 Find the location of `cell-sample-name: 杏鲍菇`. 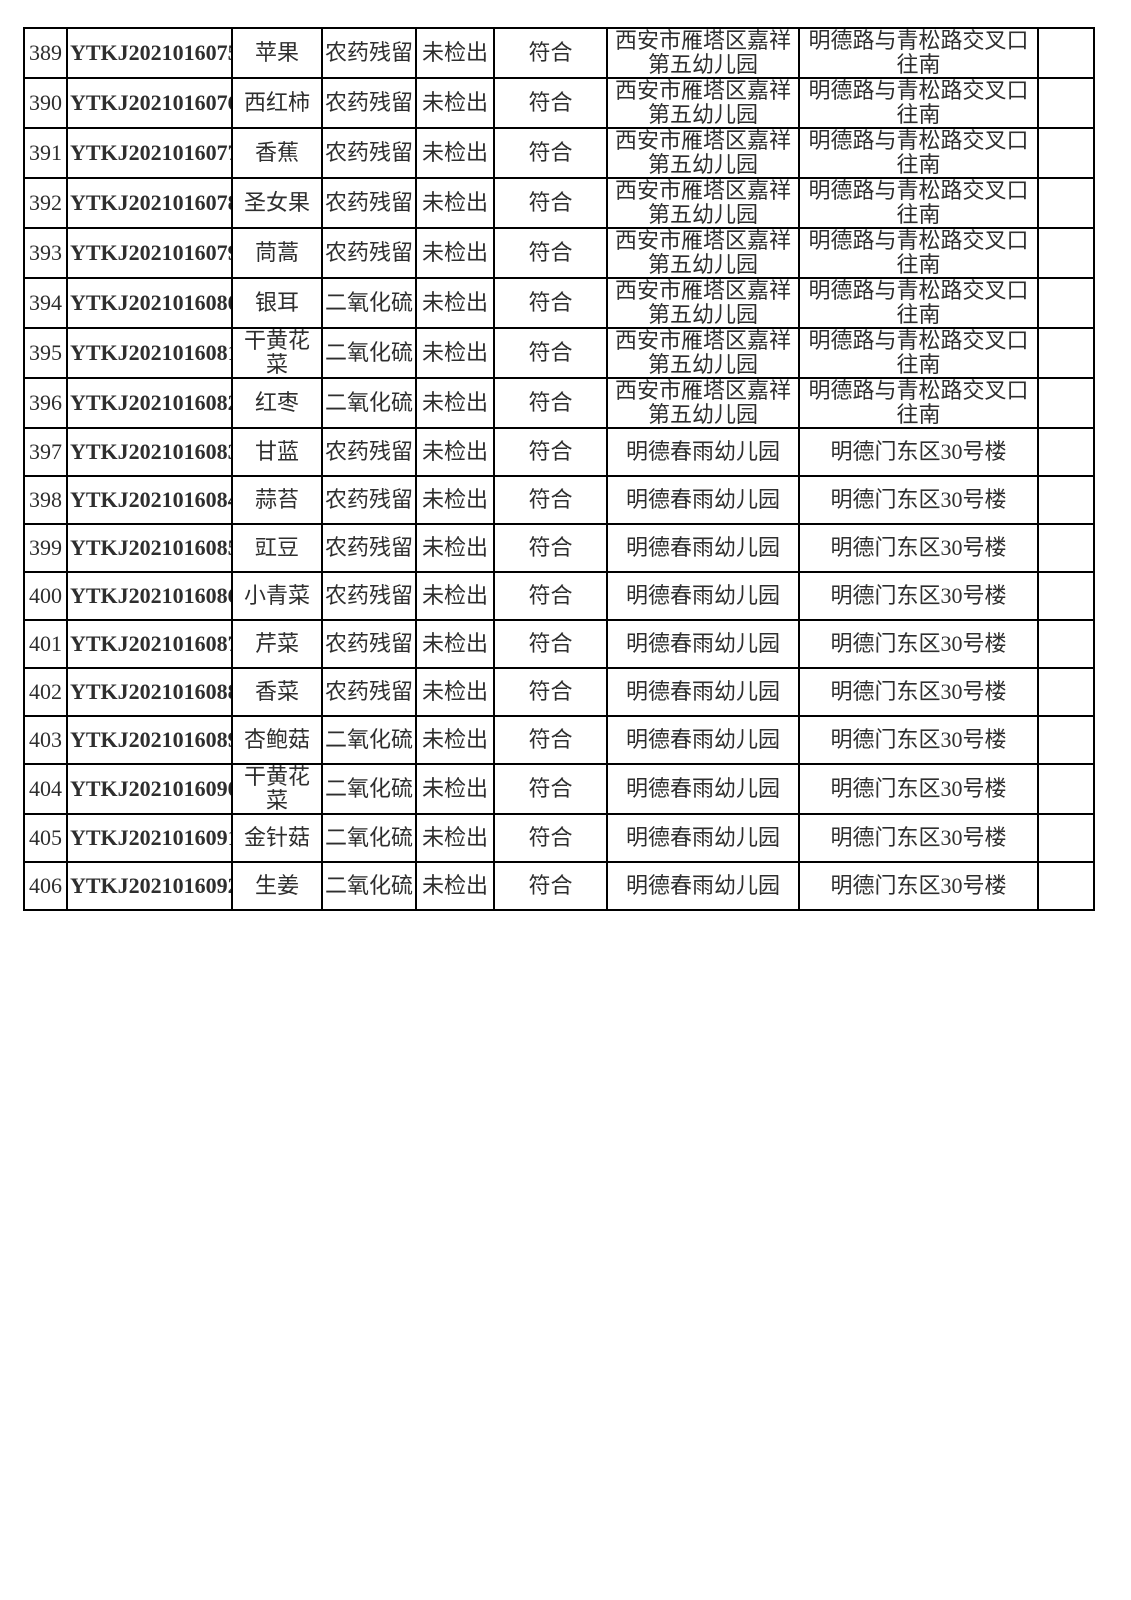

cell-sample-name: 杏鲍菇 is located at coordinates (277, 740).